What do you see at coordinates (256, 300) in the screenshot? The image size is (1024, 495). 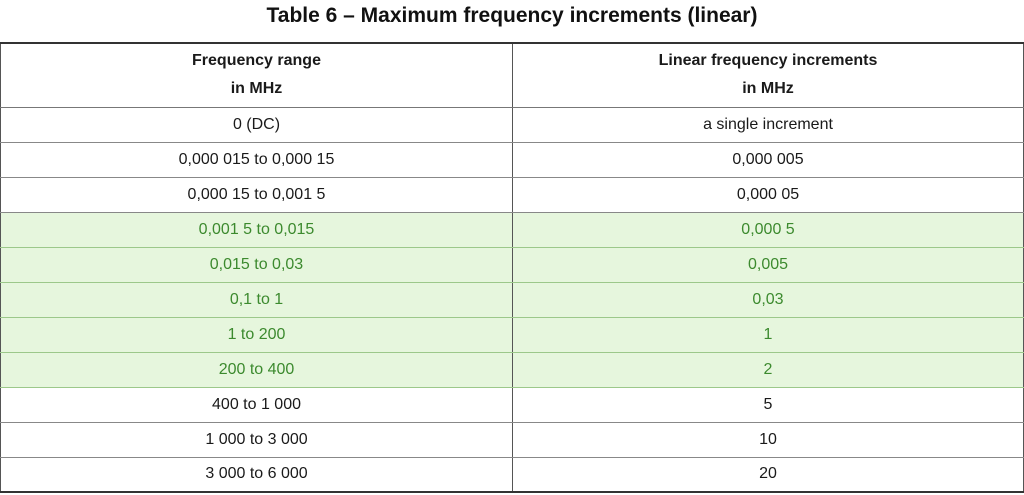 I see `frequency-range-cell: 0,1 to 1` at bounding box center [256, 300].